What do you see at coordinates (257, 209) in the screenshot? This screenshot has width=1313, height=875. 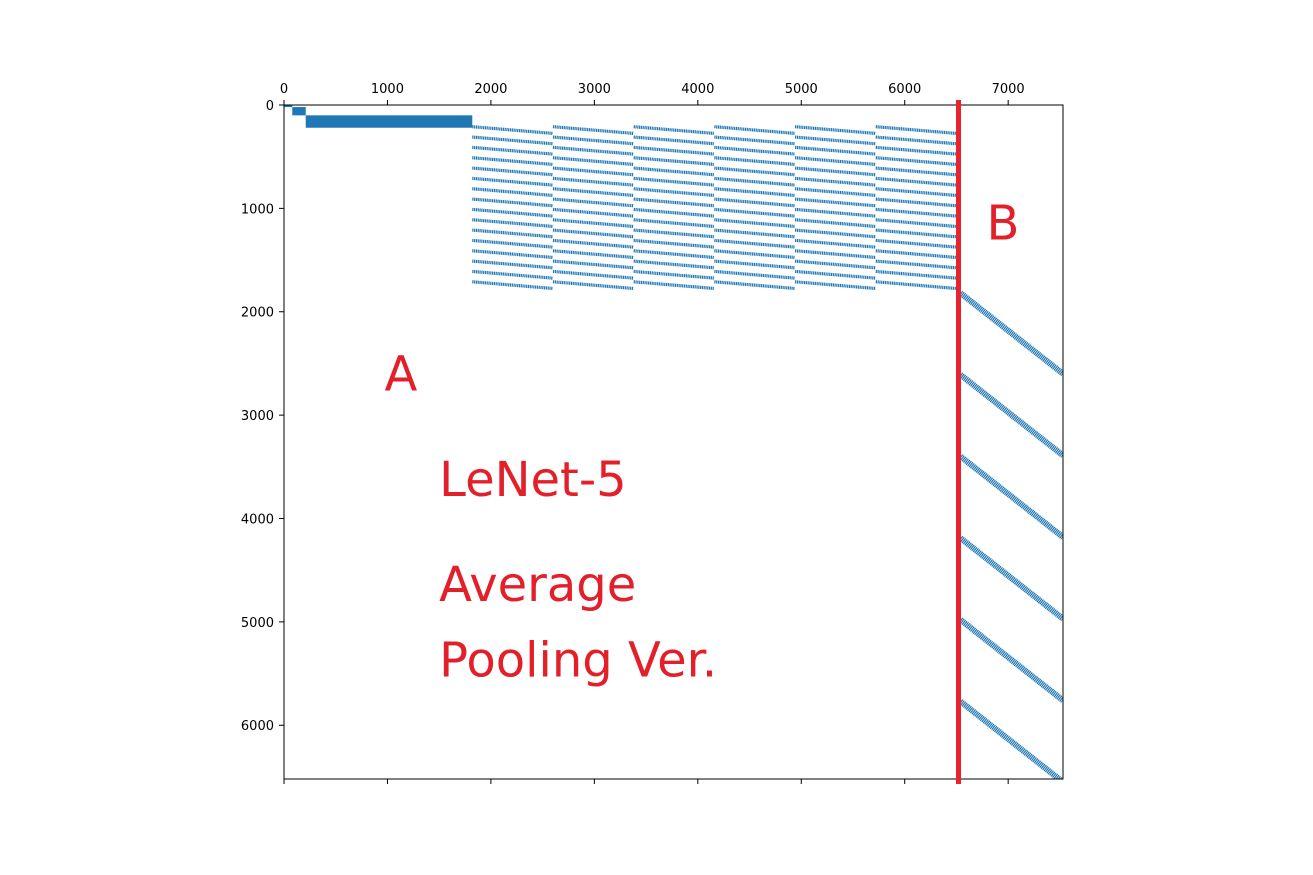 I see `y-tick-label: 1000` at bounding box center [257, 209].